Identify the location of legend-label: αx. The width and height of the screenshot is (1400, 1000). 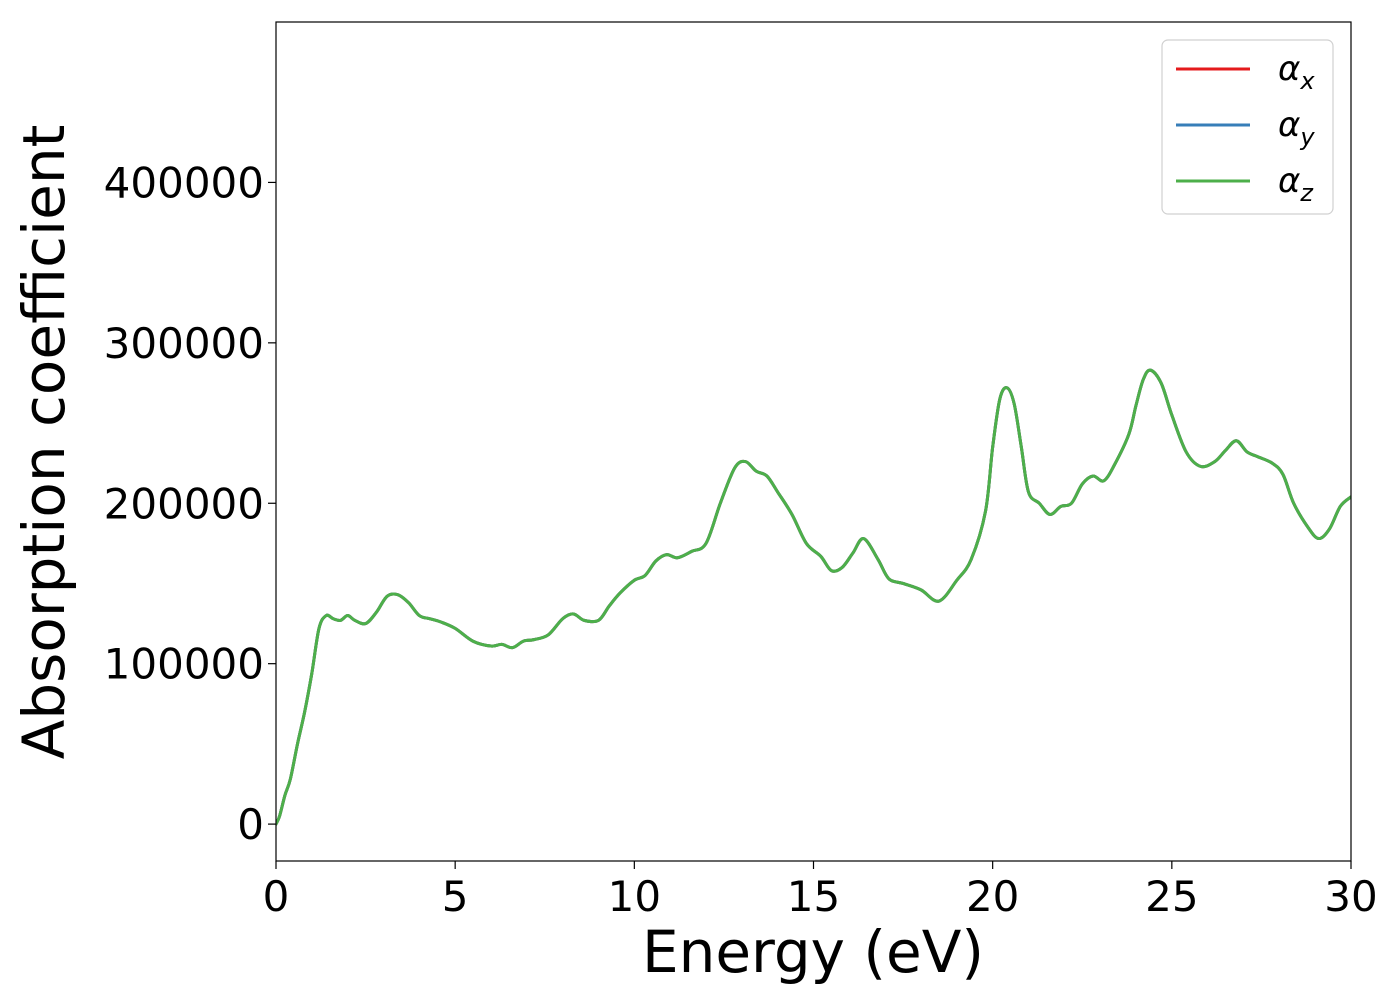
(1296, 72).